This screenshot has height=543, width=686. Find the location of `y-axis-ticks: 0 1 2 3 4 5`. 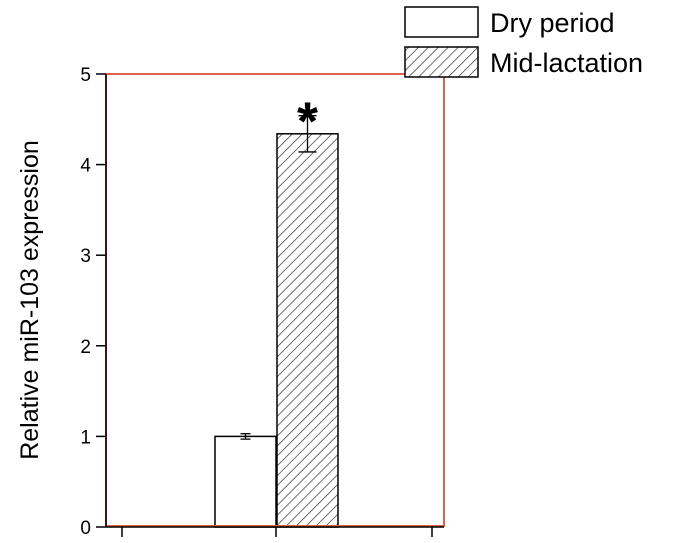

y-axis-ticks: 0 1 2 3 4 5 is located at coordinates (93, 302).